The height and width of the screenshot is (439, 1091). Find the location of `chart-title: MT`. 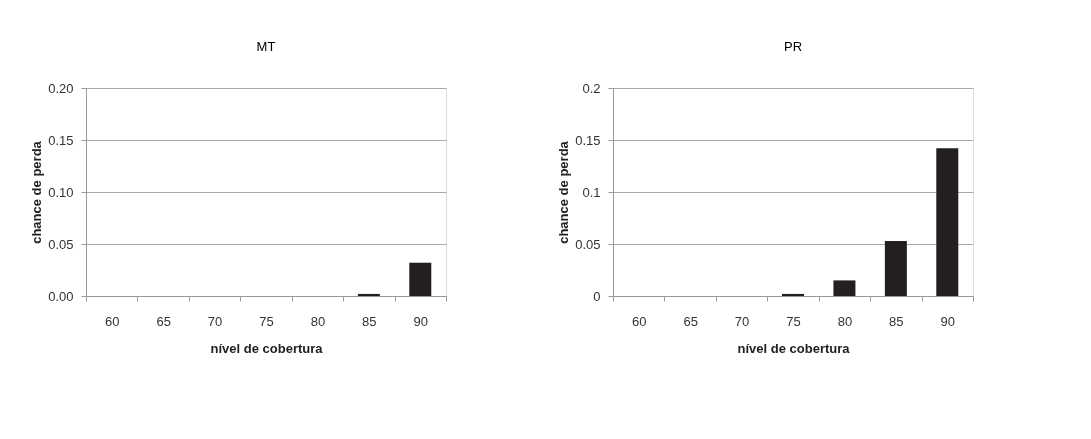

chart-title: MT is located at coordinates (266, 46).